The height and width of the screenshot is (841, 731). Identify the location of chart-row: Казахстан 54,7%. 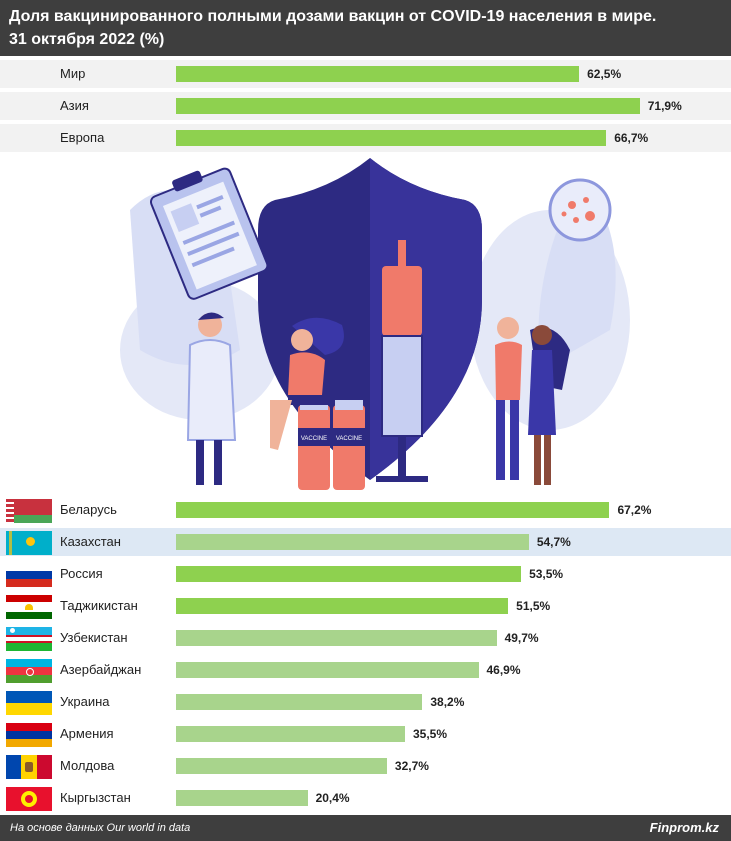
(365, 542).